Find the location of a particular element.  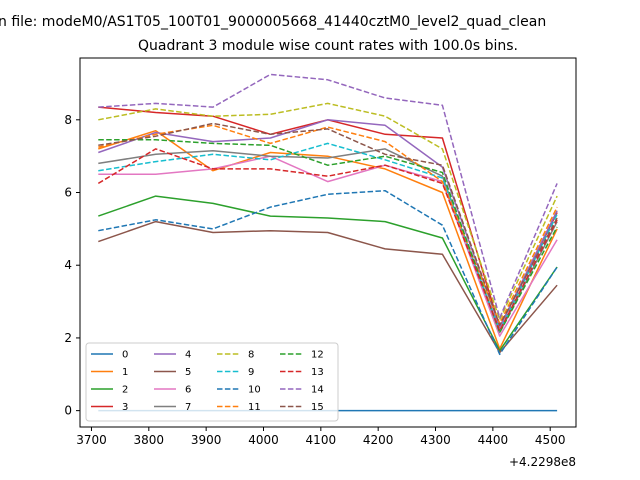

x-tick-label: 4000 is located at coordinates (263, 440).